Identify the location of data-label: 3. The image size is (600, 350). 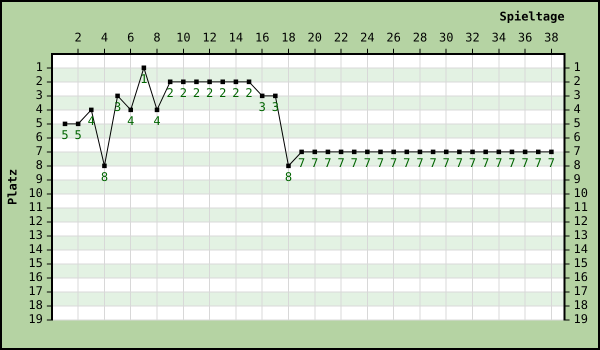
(262, 107).